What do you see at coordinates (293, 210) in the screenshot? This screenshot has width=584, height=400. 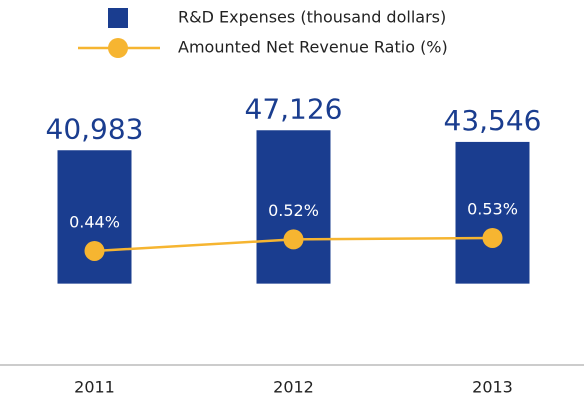 I see `line-value-label: 0.52%` at bounding box center [293, 210].